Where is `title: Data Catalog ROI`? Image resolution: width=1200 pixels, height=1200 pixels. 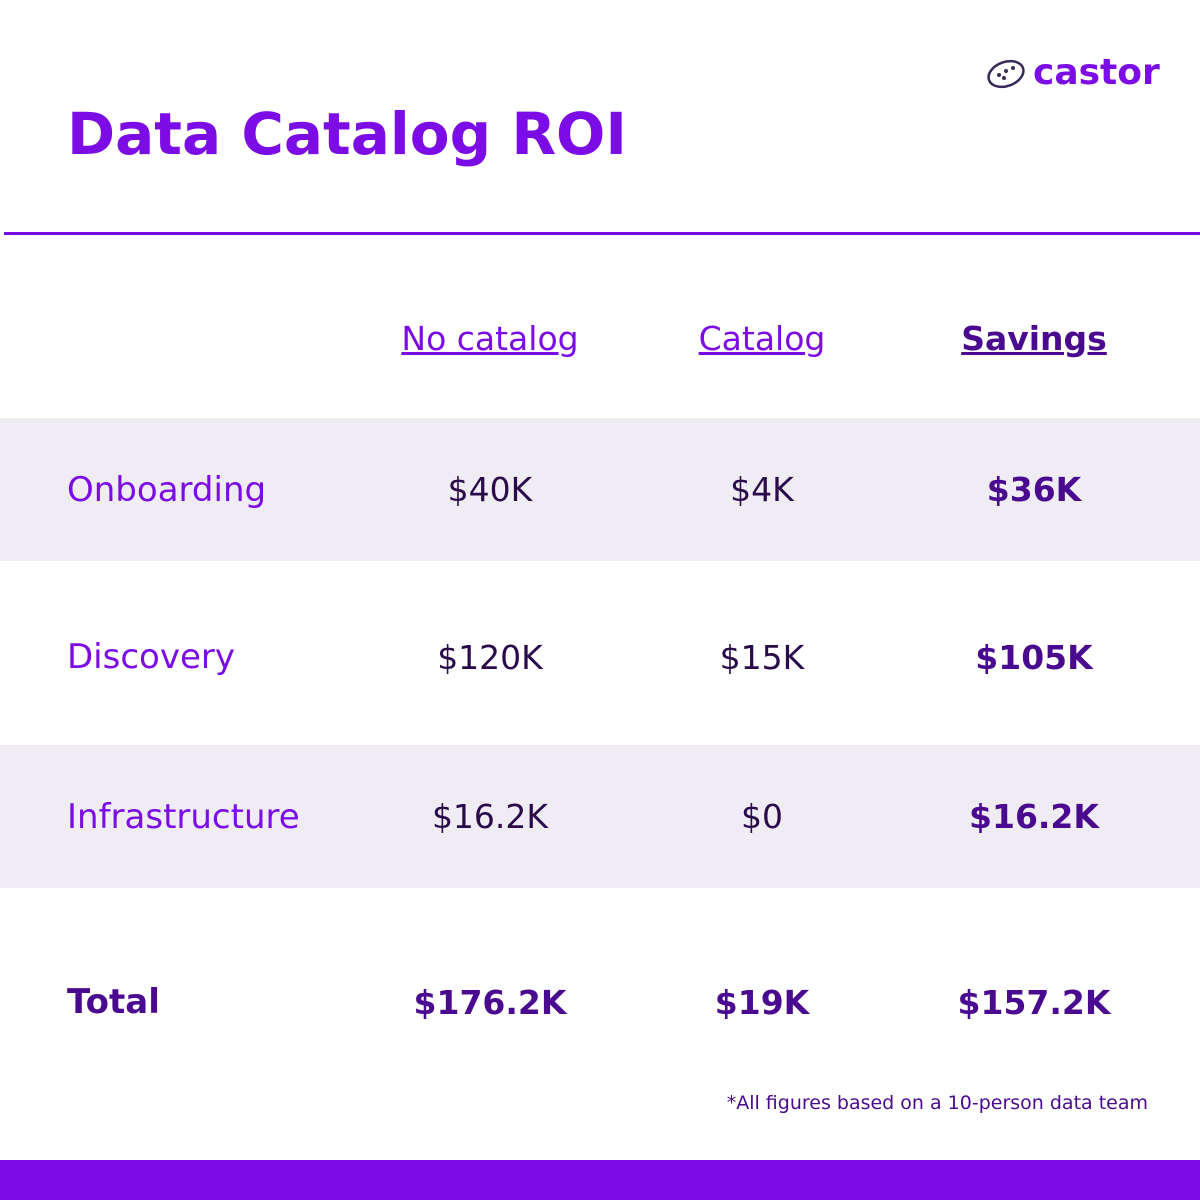
title: Data Catalog ROI is located at coordinates (347, 134).